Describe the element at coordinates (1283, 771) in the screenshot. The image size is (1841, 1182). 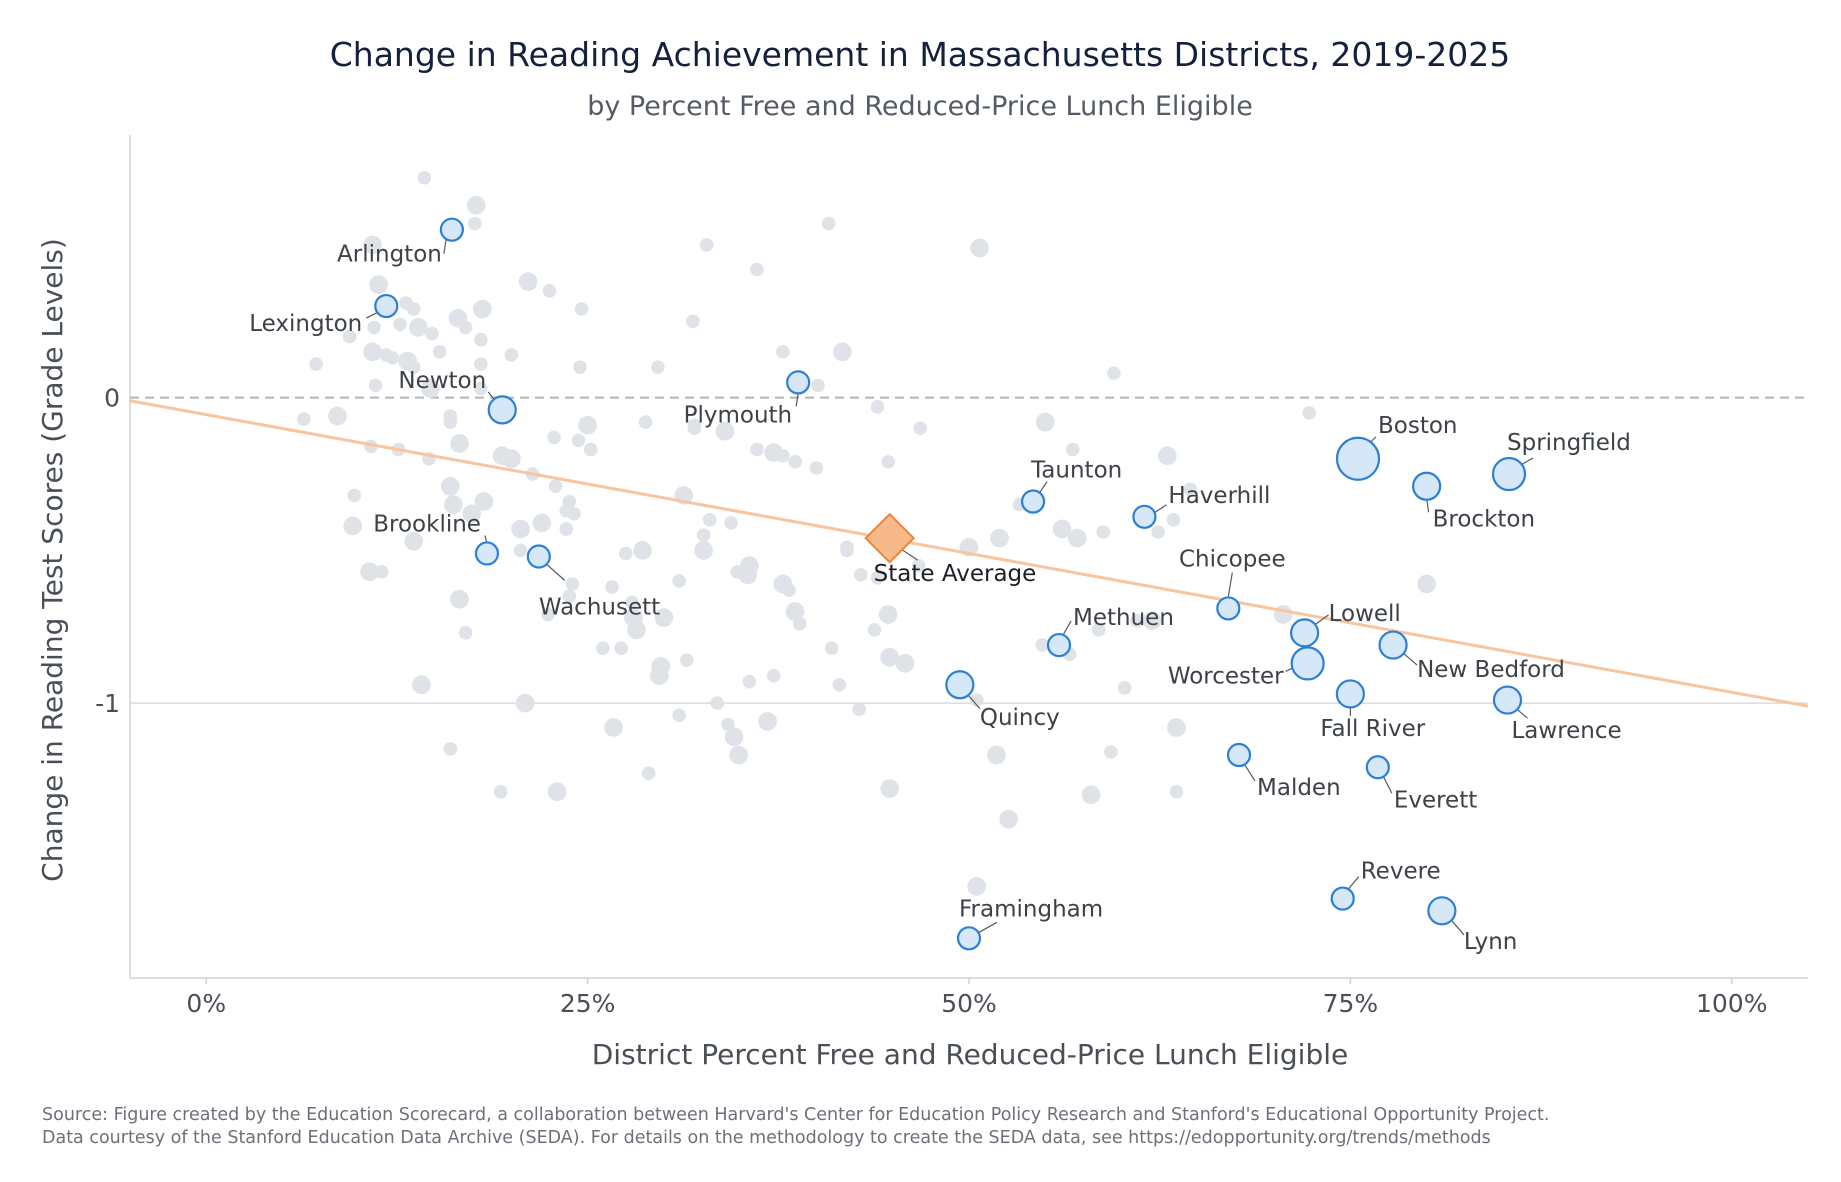
I see `district-malden: Malden` at that location.